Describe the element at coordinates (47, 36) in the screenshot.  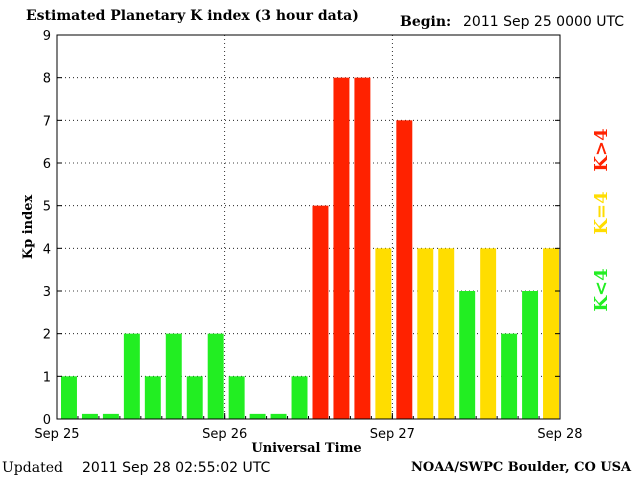
I see `y-tick-label: 9` at that location.